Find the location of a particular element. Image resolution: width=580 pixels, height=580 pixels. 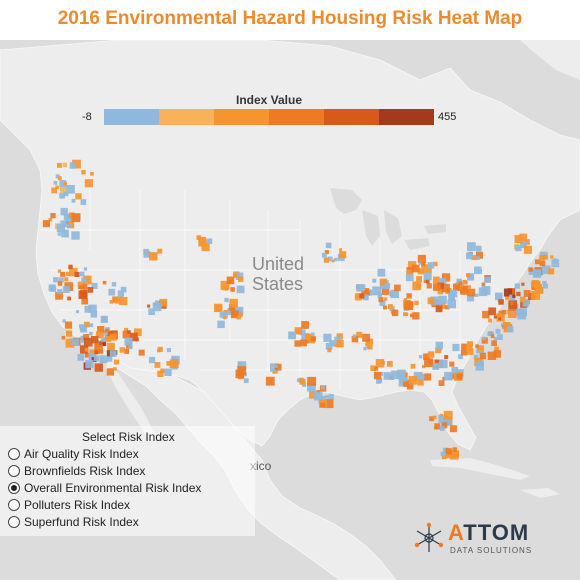

radio-air-quality is located at coordinates (14, 454).